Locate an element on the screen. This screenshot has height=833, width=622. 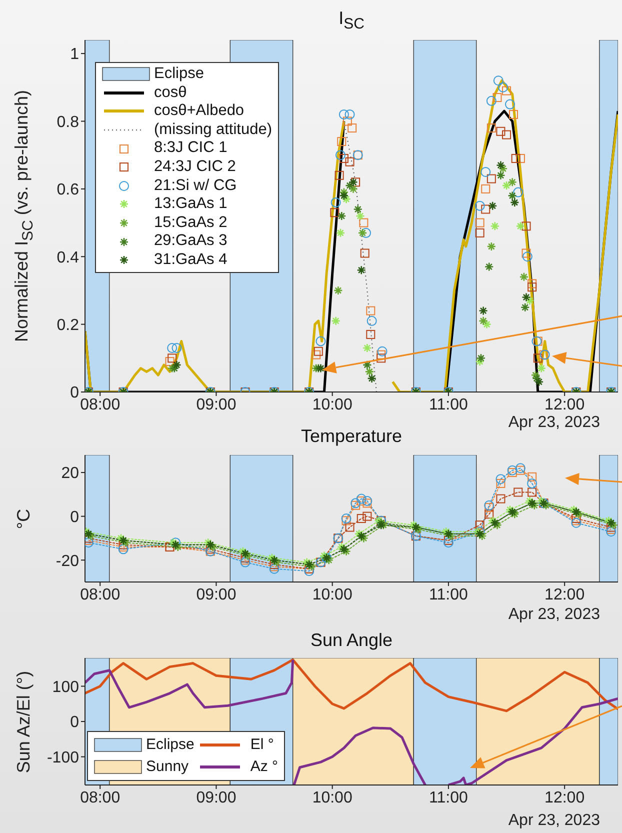
legend-label: 24:3J CIC 2 is located at coordinates (195, 167).